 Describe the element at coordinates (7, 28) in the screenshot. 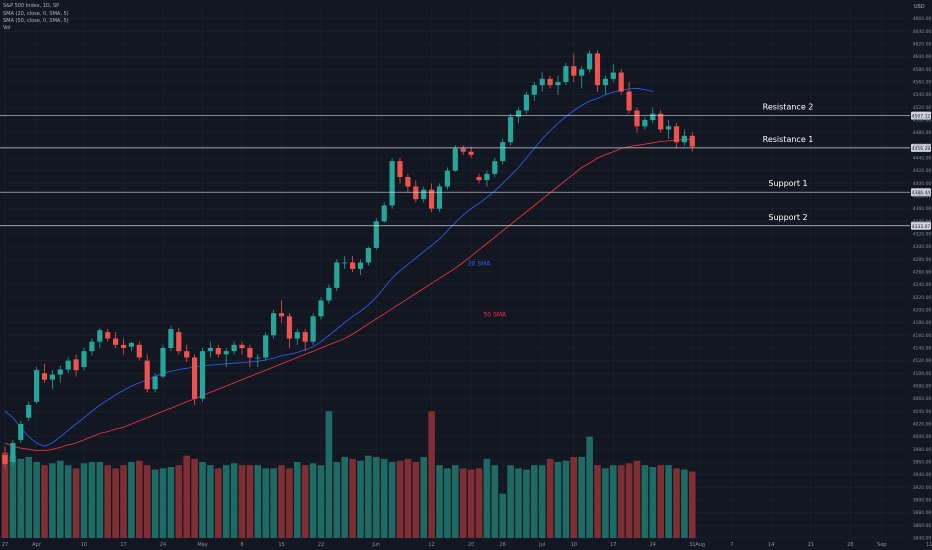

I see `volume-legend: Vol` at that location.